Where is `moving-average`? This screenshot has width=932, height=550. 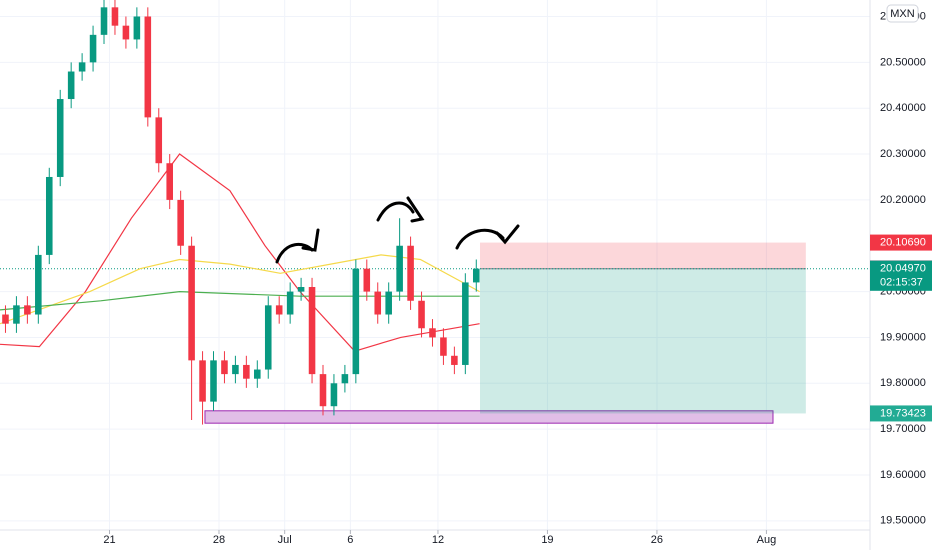 moving-average is located at coordinates (240, 300).